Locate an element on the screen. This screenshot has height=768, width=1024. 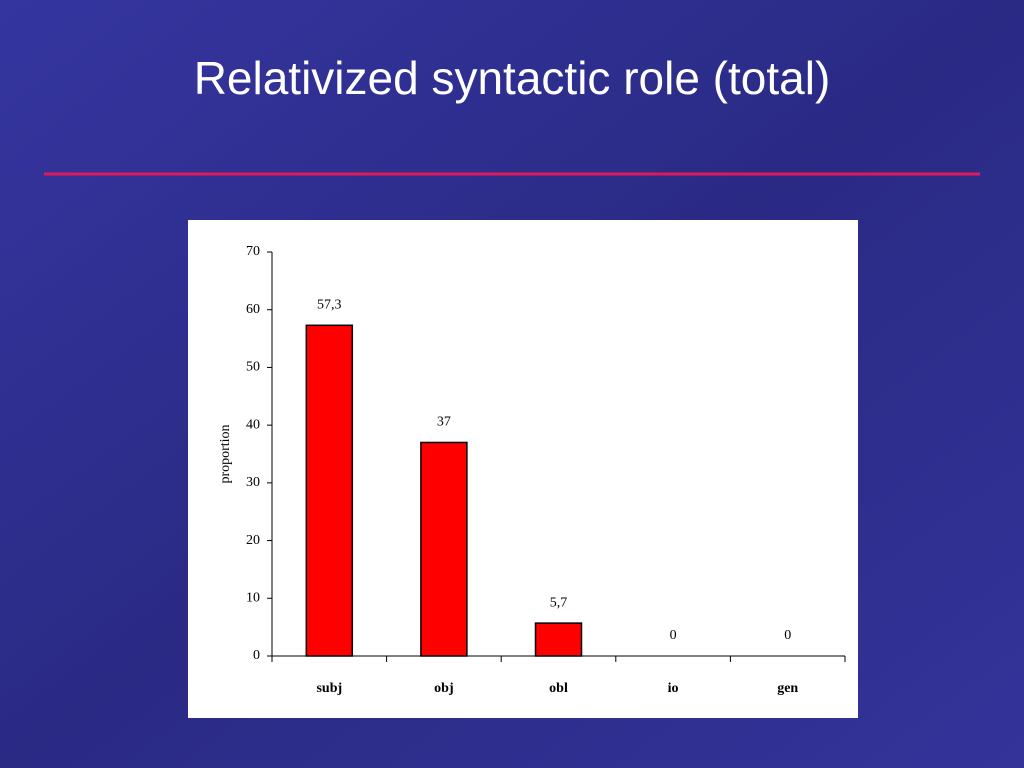
y-tick-label: 70 is located at coordinates (253, 251).